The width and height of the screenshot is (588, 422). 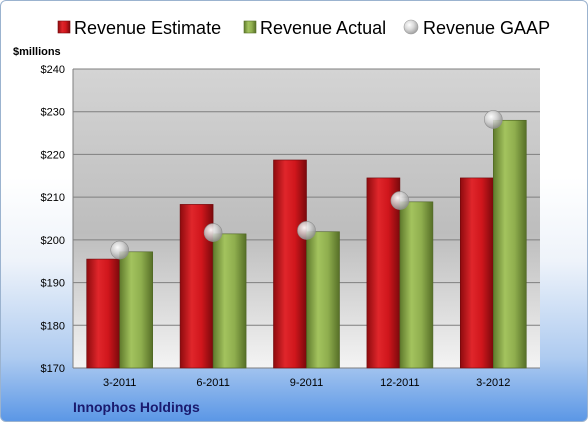 I want to click on legend-item-actual: Revenue Actual, so click(x=314, y=28).